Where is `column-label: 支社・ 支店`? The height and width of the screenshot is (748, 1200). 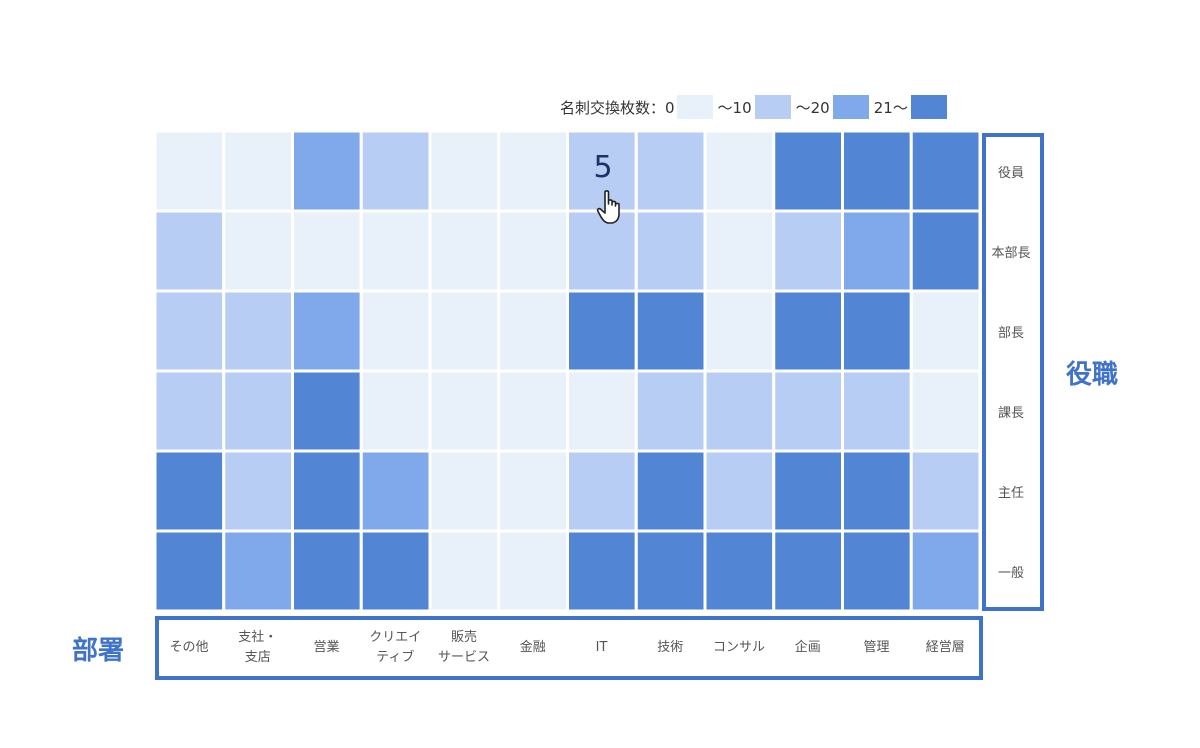
column-label: 支社・ 支店 is located at coordinates (258, 647).